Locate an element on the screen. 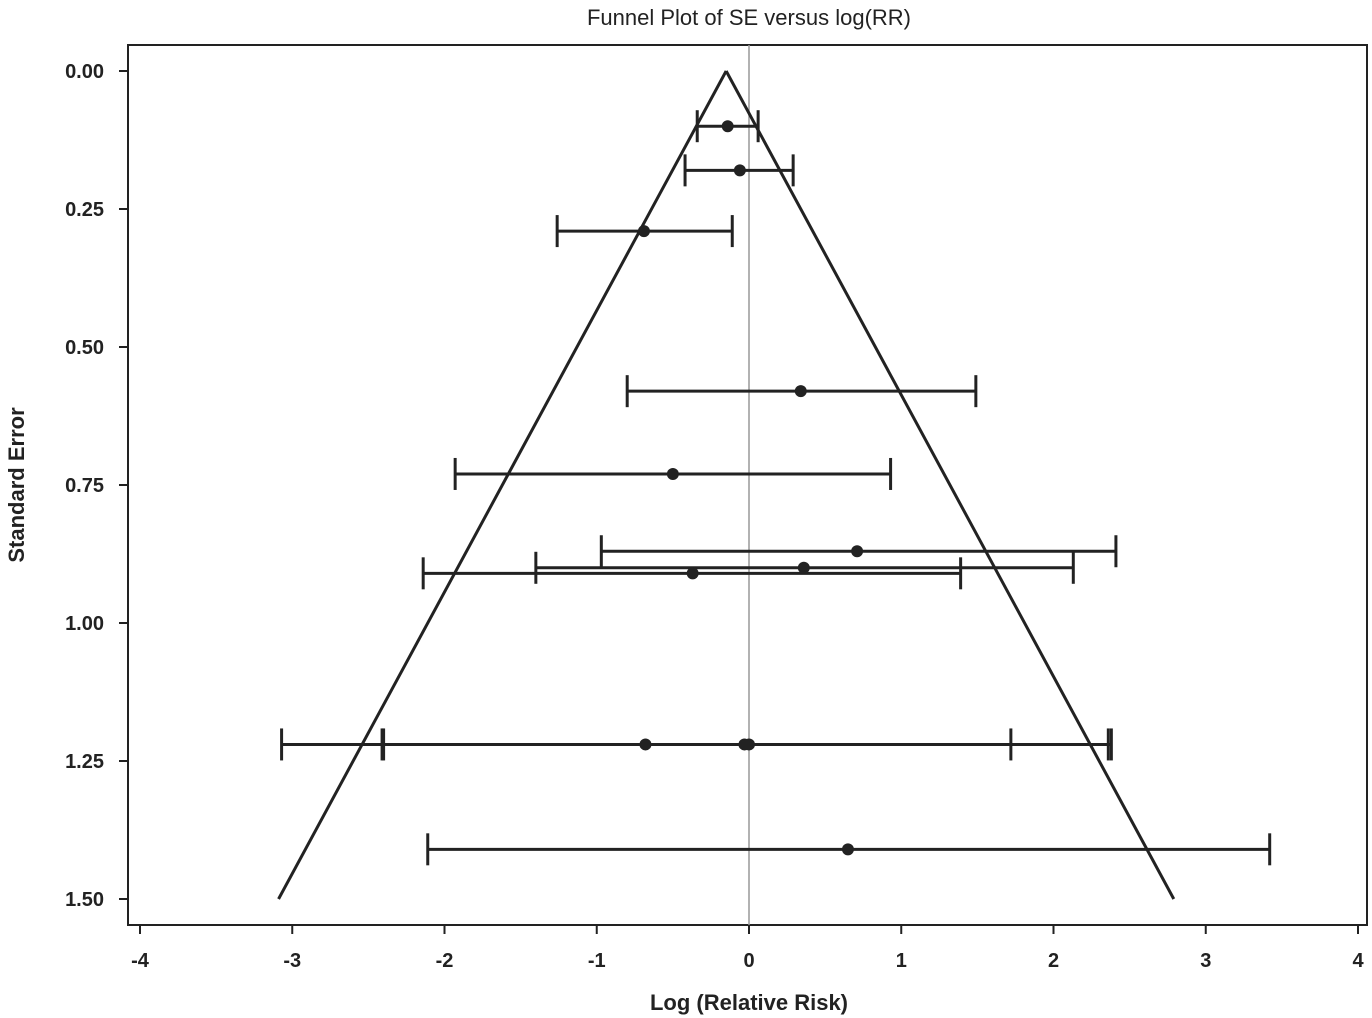 The height and width of the screenshot is (1018, 1372). x-axis: -4 -3 -2 -1 0 1 2 3 4 is located at coordinates (747, 948).